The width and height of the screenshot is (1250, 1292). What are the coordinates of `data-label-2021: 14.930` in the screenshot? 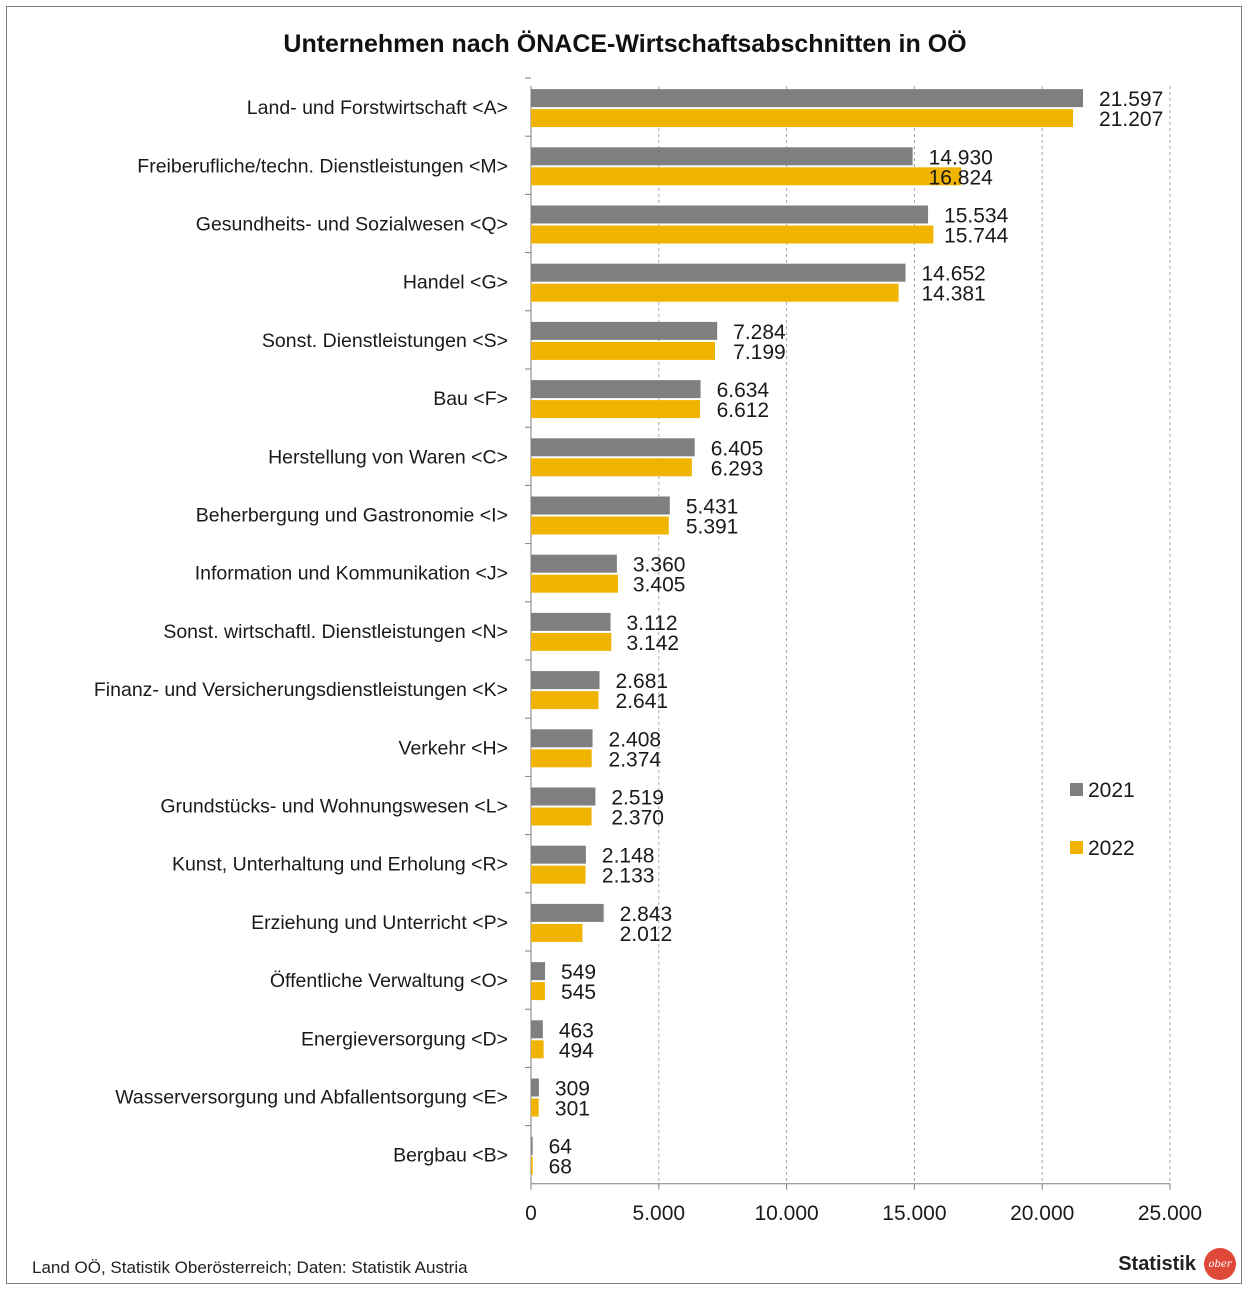 It's located at (961, 157).